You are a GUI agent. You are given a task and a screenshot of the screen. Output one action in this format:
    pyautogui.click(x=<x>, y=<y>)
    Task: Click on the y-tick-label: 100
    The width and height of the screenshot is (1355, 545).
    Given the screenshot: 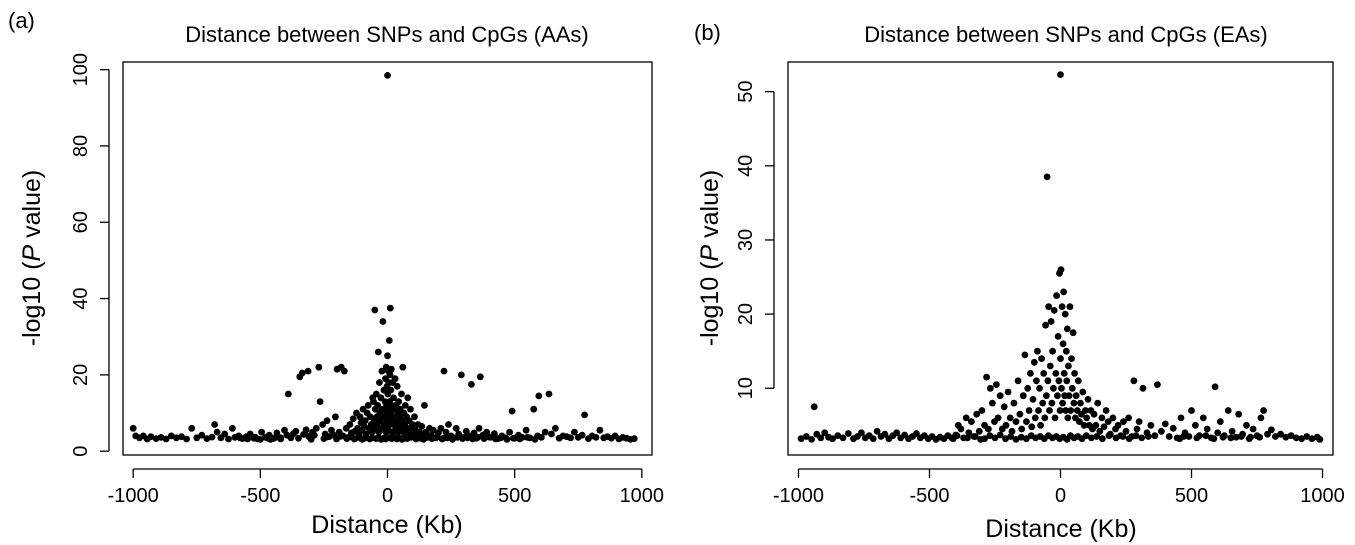 What is the action you would take?
    pyautogui.click(x=81, y=69)
    